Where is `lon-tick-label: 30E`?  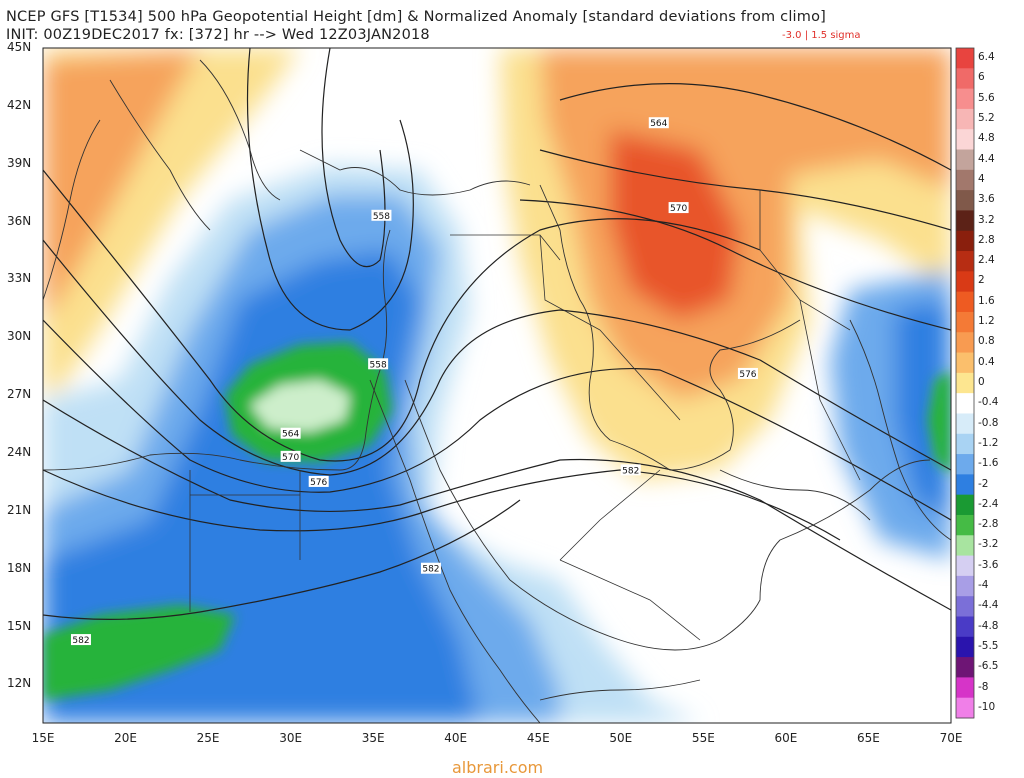
lon-tick-label: 30E is located at coordinates (291, 738).